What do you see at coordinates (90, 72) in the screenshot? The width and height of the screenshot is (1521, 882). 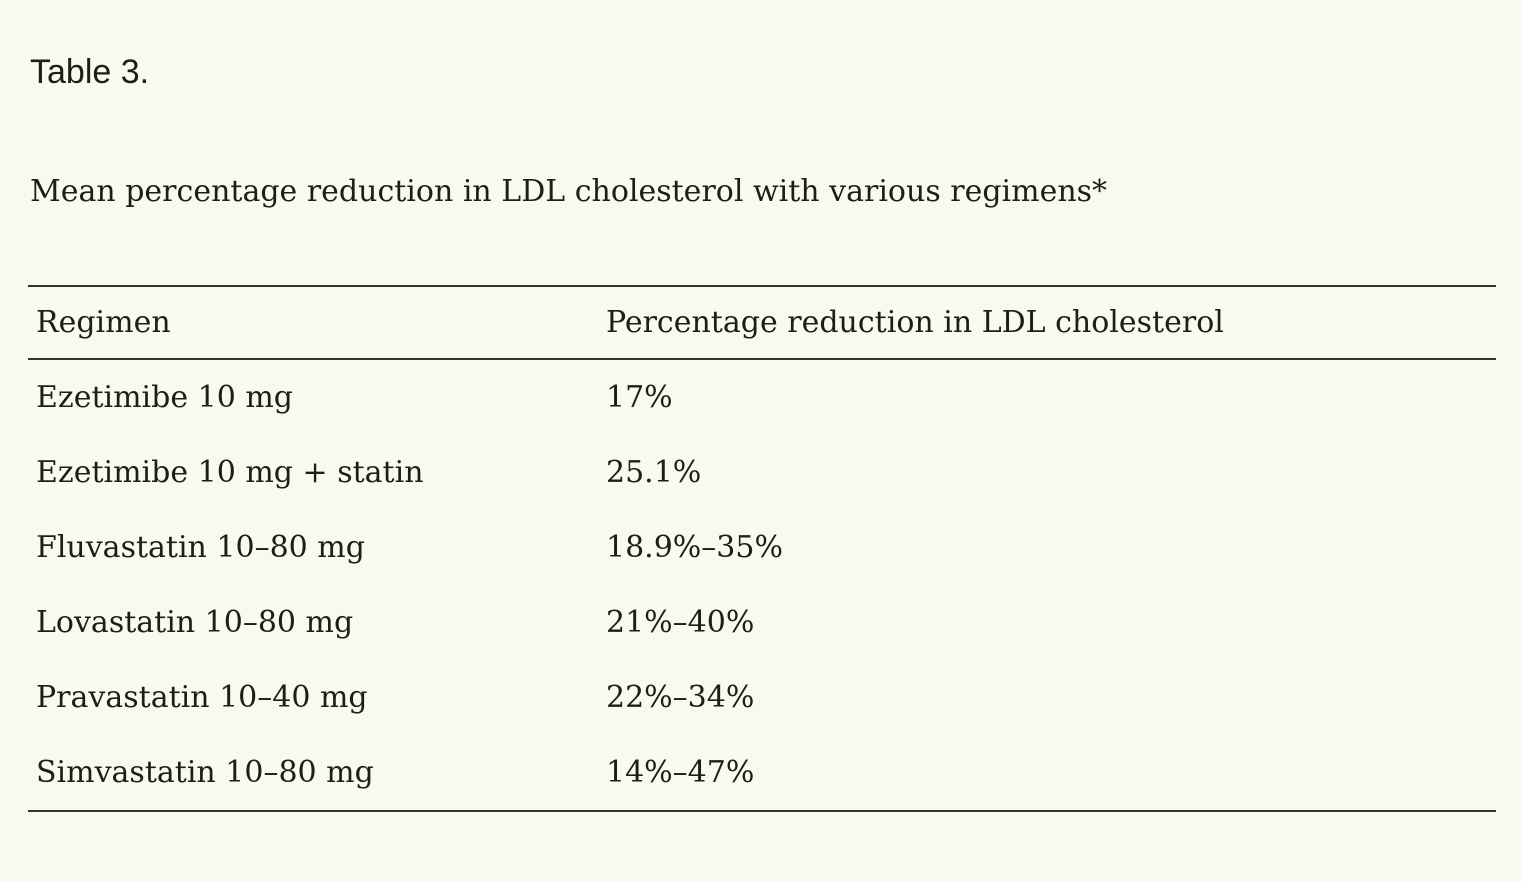 I see `table-label: Table 3.` at bounding box center [90, 72].